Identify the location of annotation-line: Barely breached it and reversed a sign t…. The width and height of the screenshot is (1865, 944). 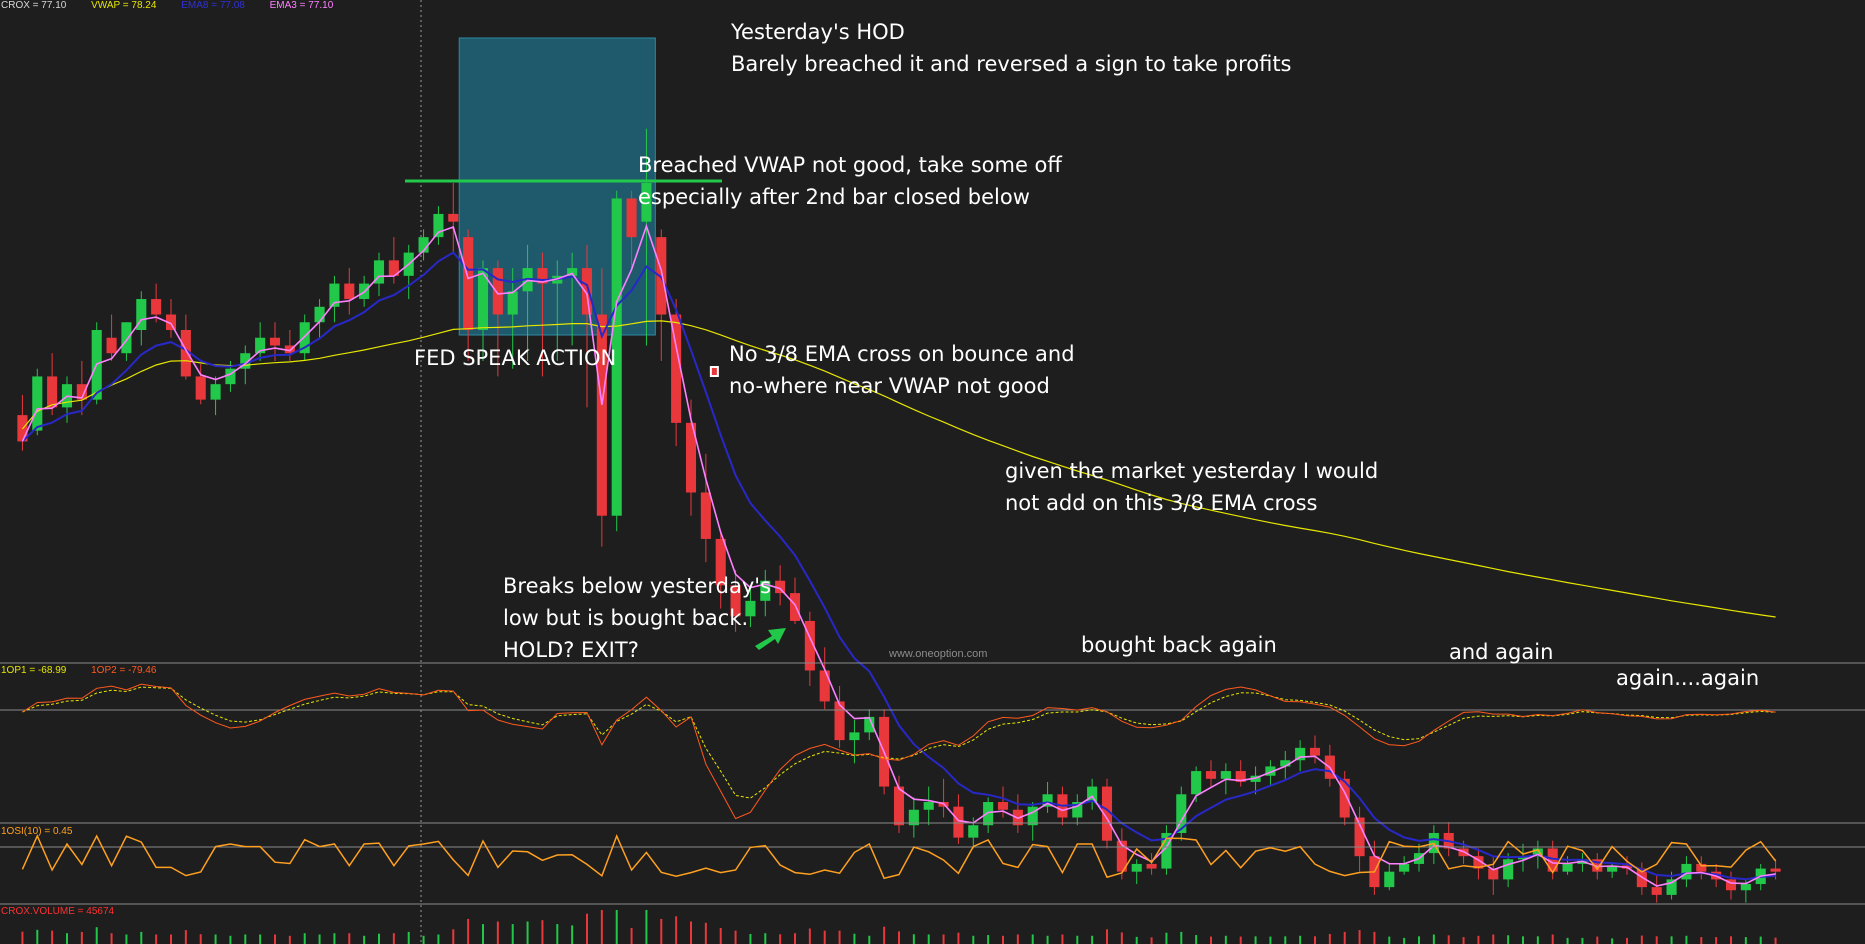
(1011, 64).